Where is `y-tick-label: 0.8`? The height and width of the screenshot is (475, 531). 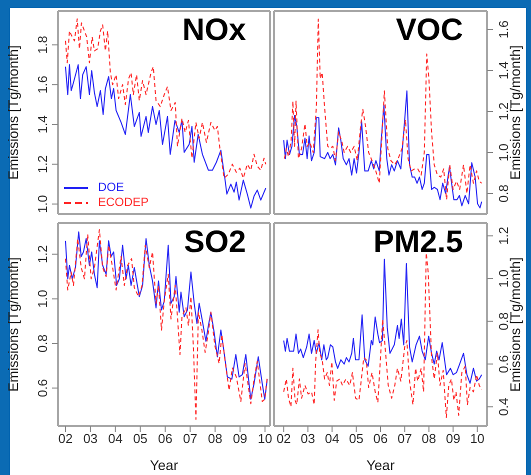 y-tick-label: 0.8 is located at coordinates (42, 343).